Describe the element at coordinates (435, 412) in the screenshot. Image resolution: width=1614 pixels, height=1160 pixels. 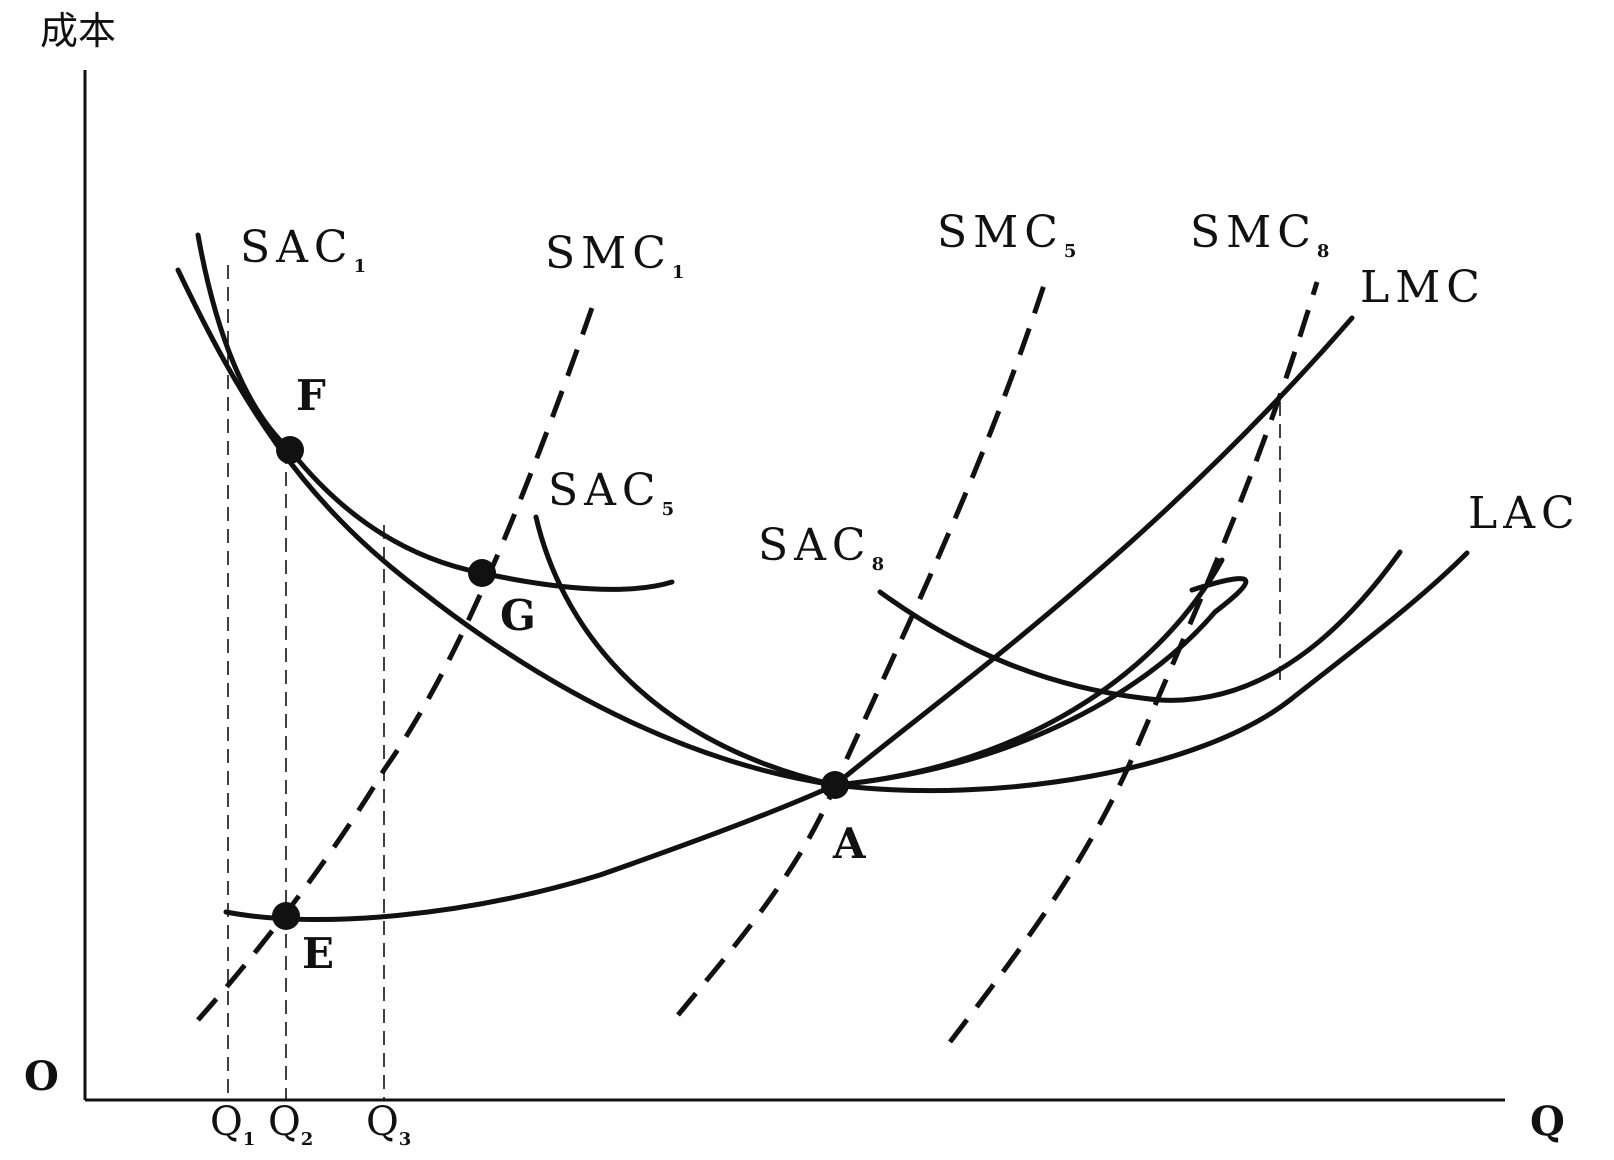
I see `sac1-curve` at that location.